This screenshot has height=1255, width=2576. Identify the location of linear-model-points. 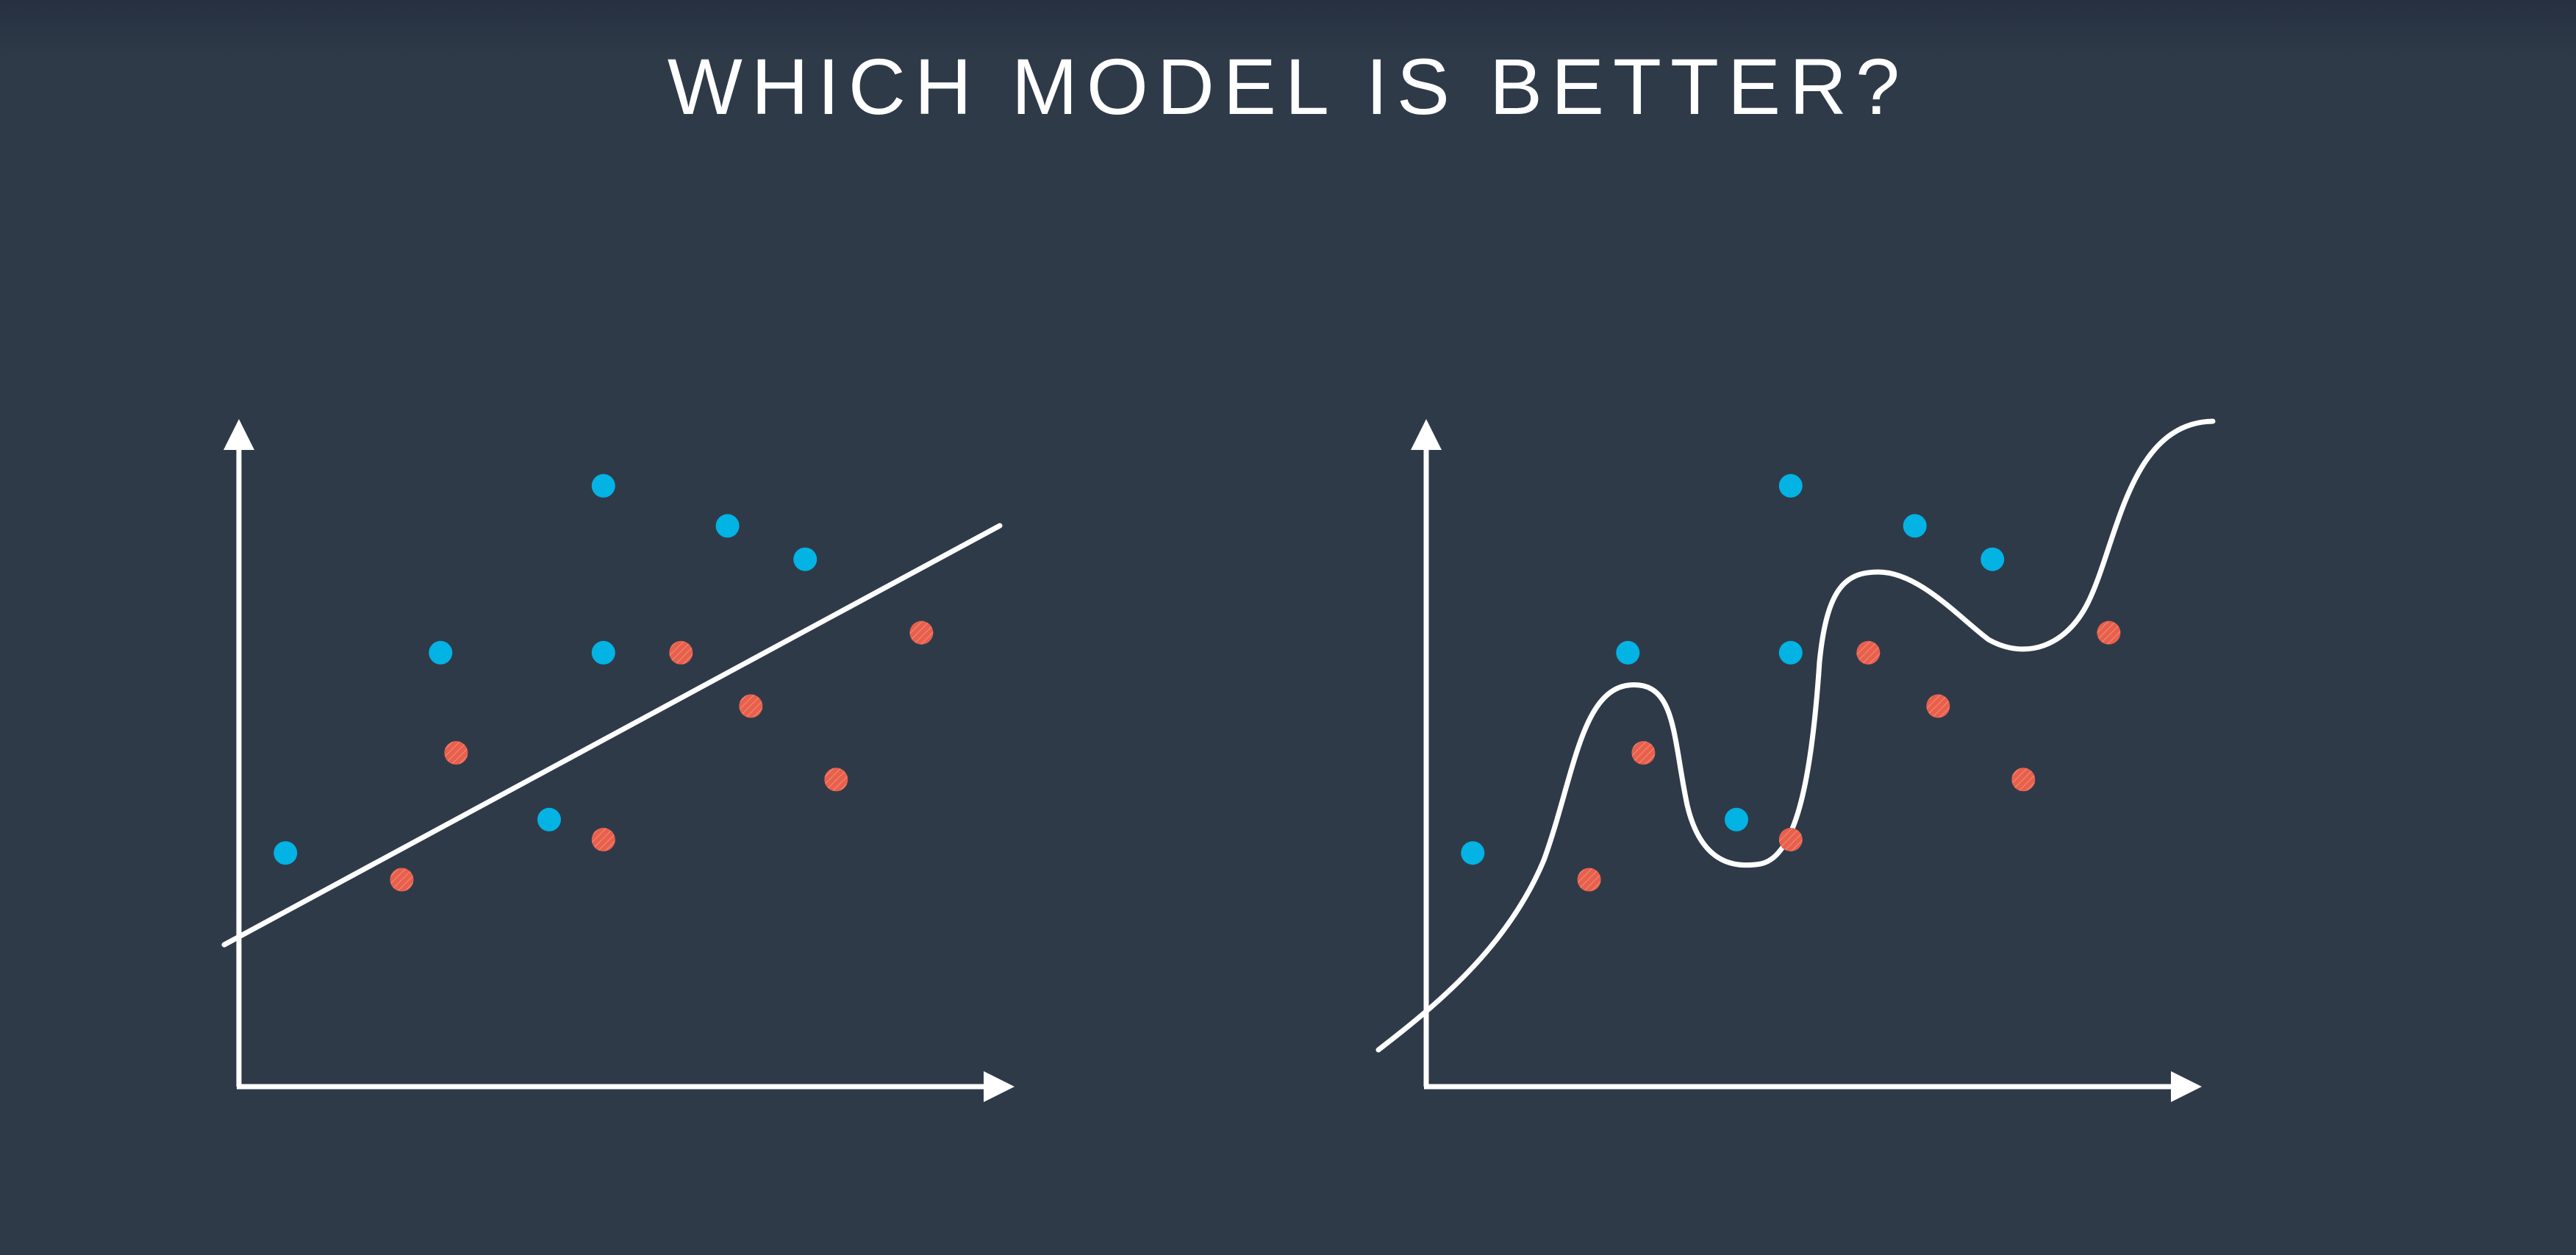
(603, 682).